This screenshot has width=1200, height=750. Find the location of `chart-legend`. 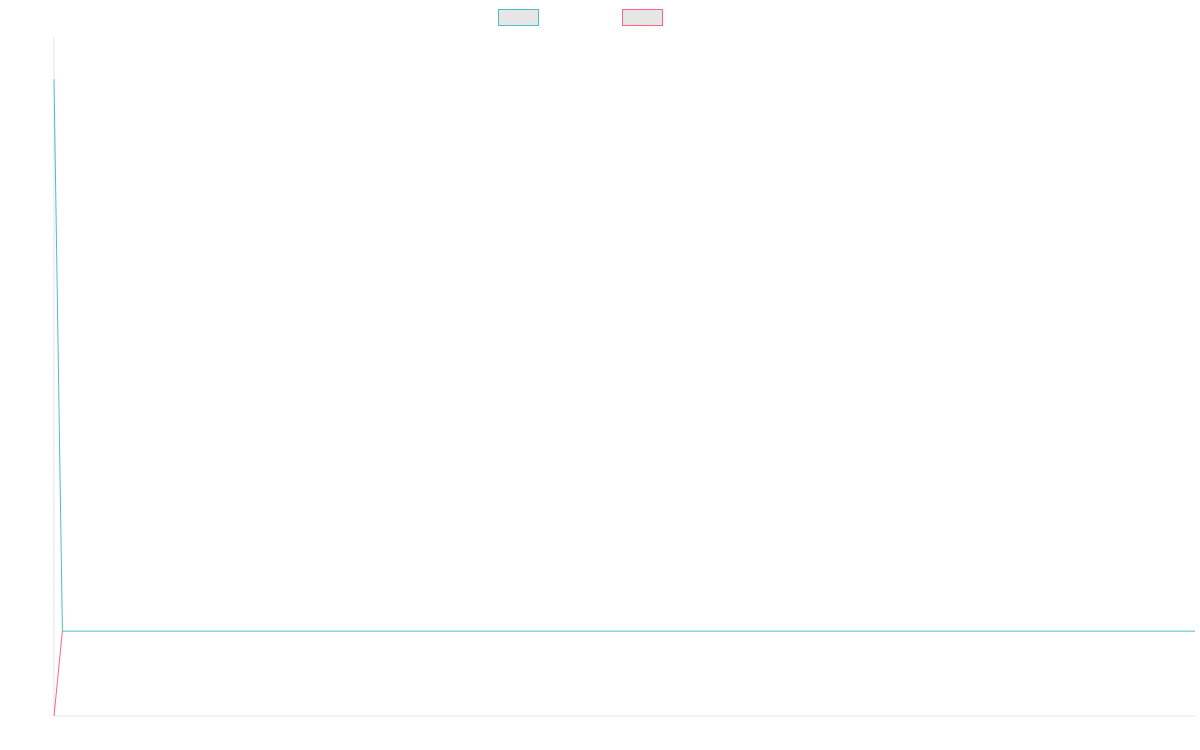

chart-legend is located at coordinates (580, 17).